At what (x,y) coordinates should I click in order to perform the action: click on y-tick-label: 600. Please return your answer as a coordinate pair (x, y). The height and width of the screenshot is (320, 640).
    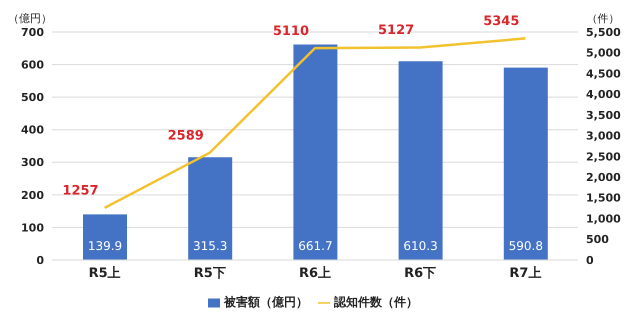
    Looking at the image, I should click on (32, 65).